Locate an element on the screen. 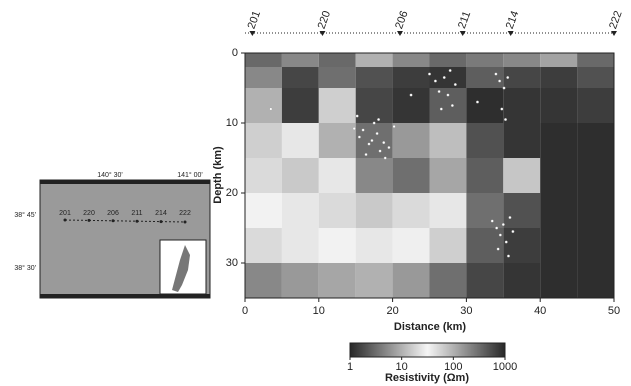  inset-land is located at coordinates (181, 268).